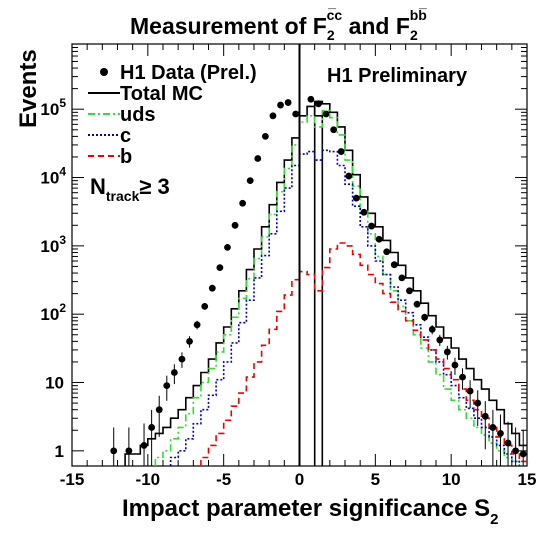 The image size is (545, 536). What do you see at coordinates (125, 136) in the screenshot?
I see `legend-label-c: c` at bounding box center [125, 136].